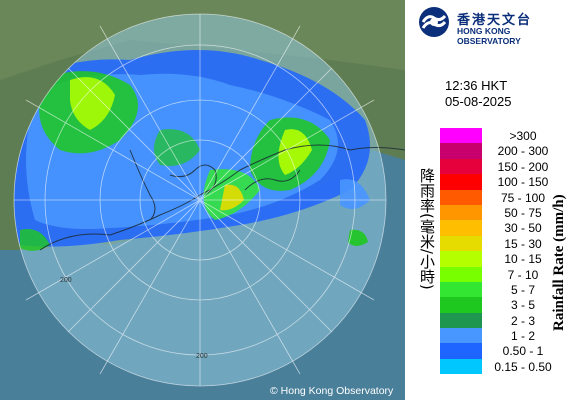 This screenshot has width=577, height=400. Describe the element at coordinates (522, 305) in the screenshot. I see `legend-label: 3 - 5` at that location.